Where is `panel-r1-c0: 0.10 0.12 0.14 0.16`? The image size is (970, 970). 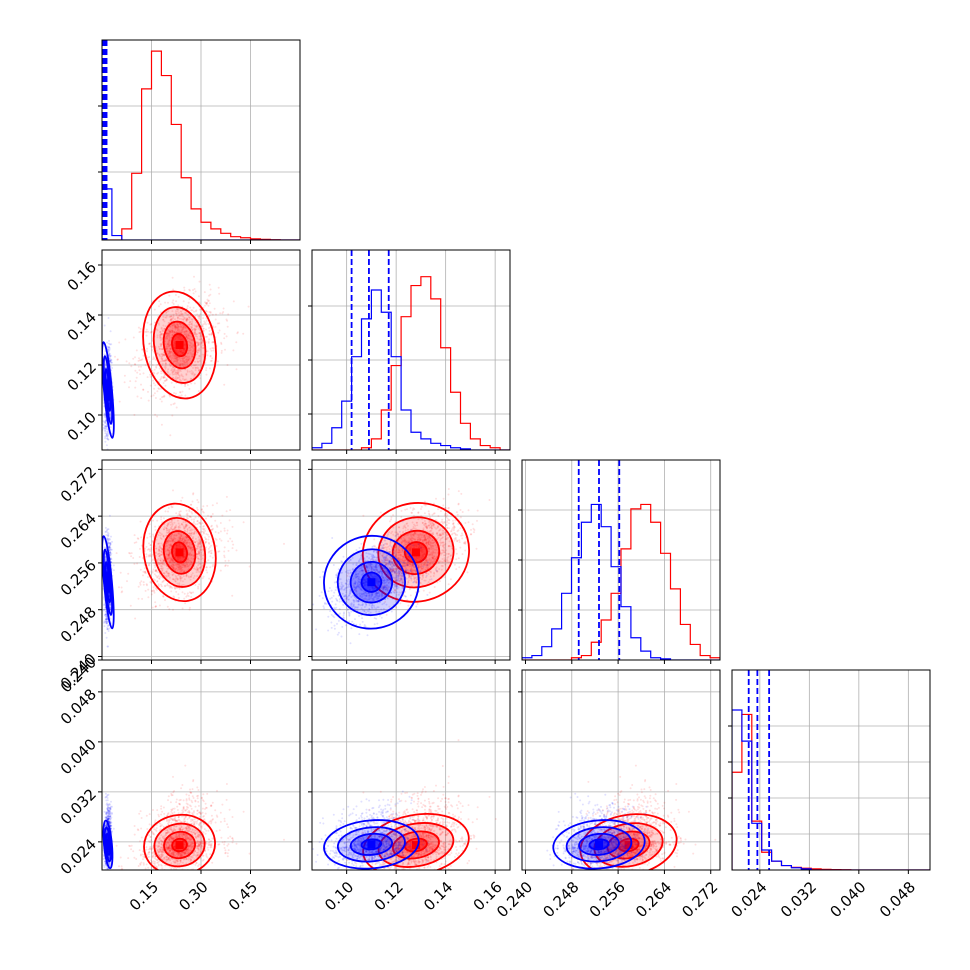 panel-r1-c0: 0.10 0.12 0.14 0.16 is located at coordinates (182, 351).